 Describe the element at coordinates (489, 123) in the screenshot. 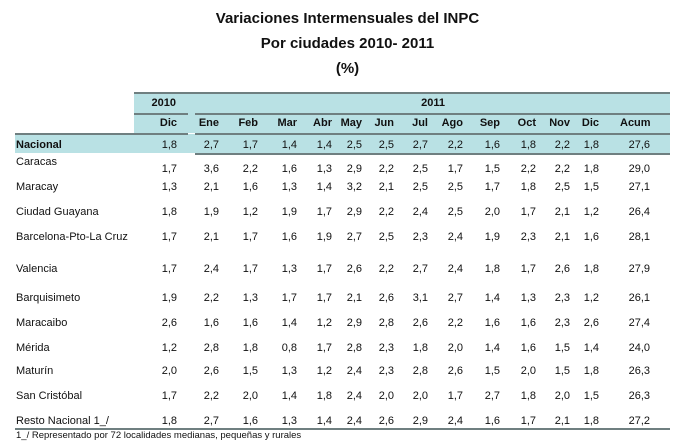

I see `column-header: Sep` at that location.